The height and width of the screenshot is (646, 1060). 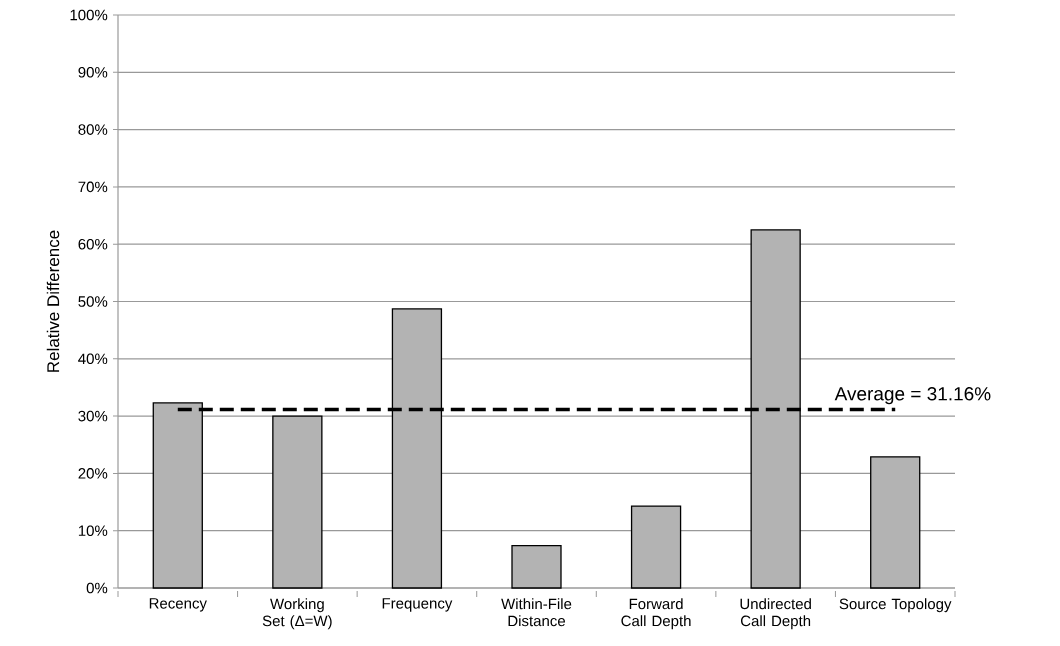 I want to click on y-tick-label: 0%, so click(x=97, y=588).